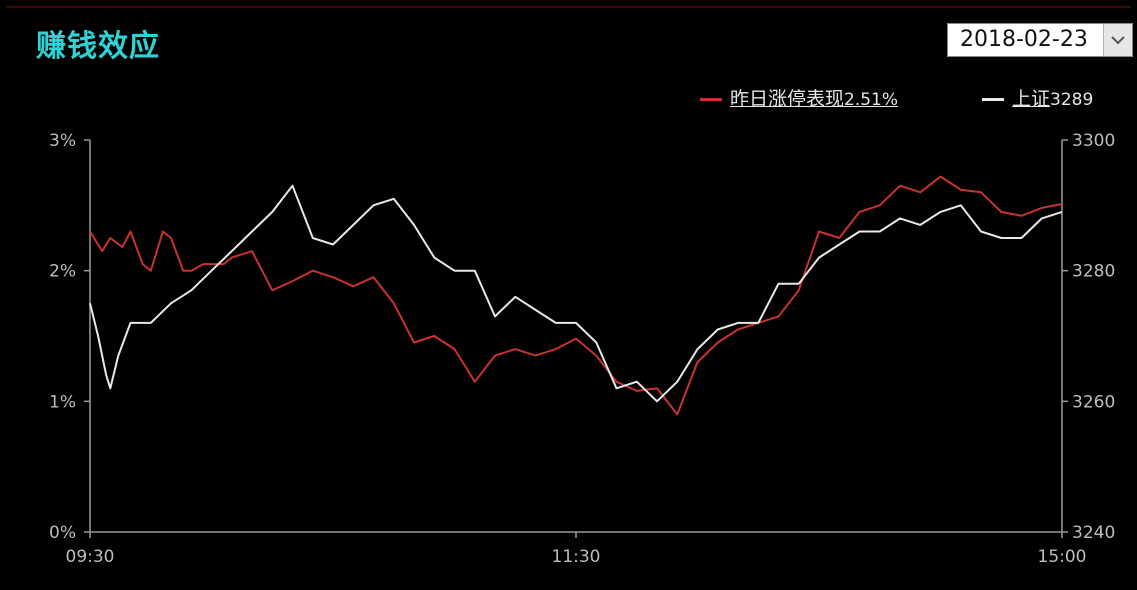 The height and width of the screenshot is (590, 1137). Describe the element at coordinates (62, 533) in the screenshot. I see `y-left-tick-label: 0%` at that location.